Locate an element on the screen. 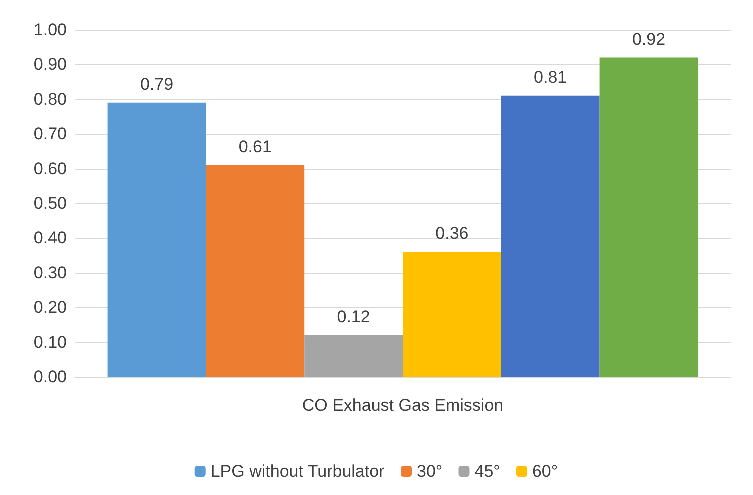 The height and width of the screenshot is (495, 753). data-label: 0.61 is located at coordinates (255, 146).